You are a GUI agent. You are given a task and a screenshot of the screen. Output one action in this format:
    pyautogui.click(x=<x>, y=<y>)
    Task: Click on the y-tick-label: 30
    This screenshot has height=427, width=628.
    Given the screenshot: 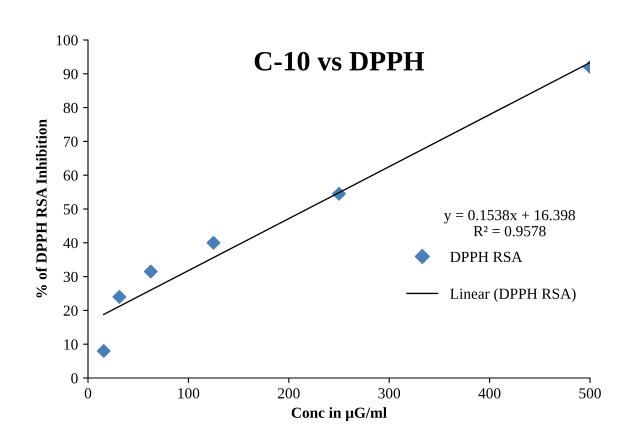 What is the action you would take?
    pyautogui.click(x=71, y=277)
    